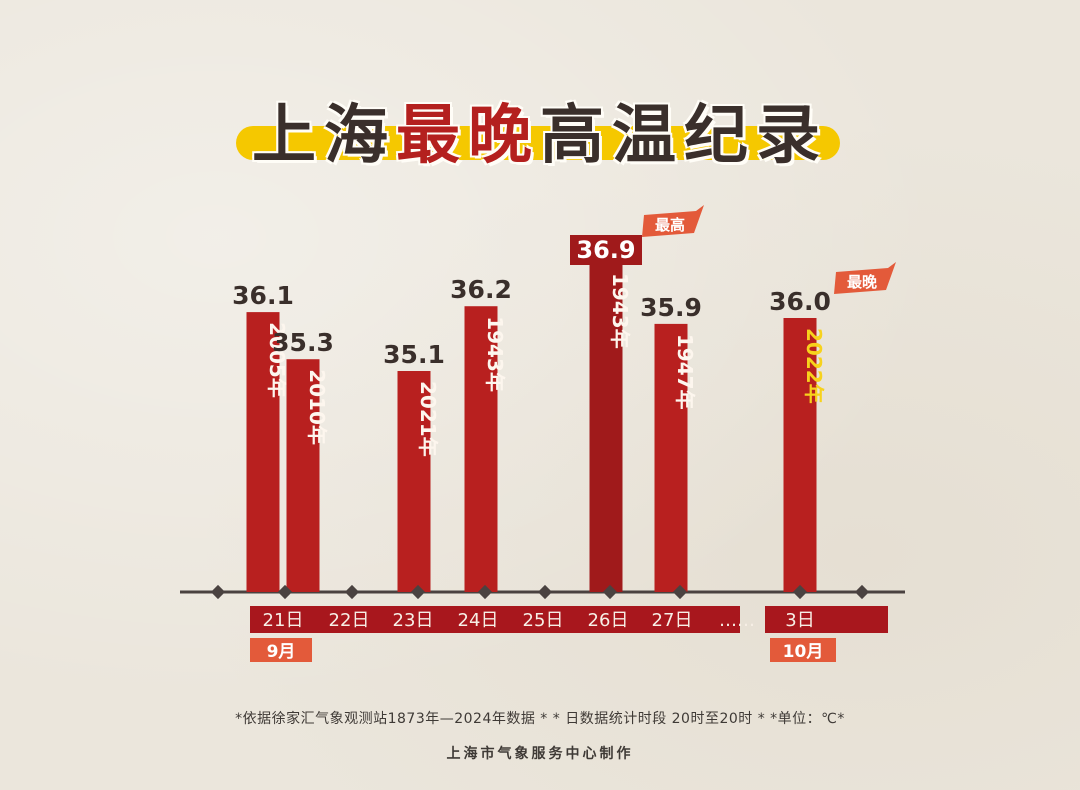 This screenshot has height=790, width=1080. Describe the element at coordinates (283, 620) in the screenshot. I see `x-tick-label: 21日` at that location.